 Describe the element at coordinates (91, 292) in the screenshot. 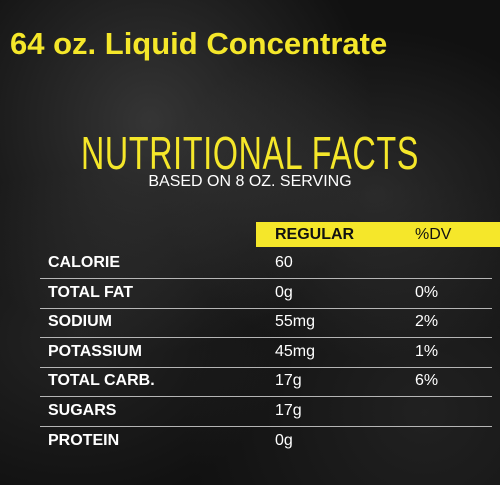

I see `row-label: TOTAL FAT` at that location.